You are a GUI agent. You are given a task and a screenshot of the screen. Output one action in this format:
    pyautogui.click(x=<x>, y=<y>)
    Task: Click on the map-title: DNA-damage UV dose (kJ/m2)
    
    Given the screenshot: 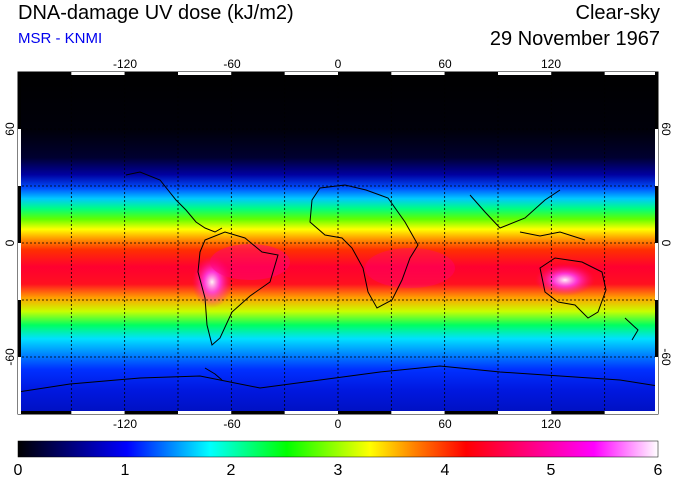 What is the action you would take?
    pyautogui.click(x=156, y=13)
    